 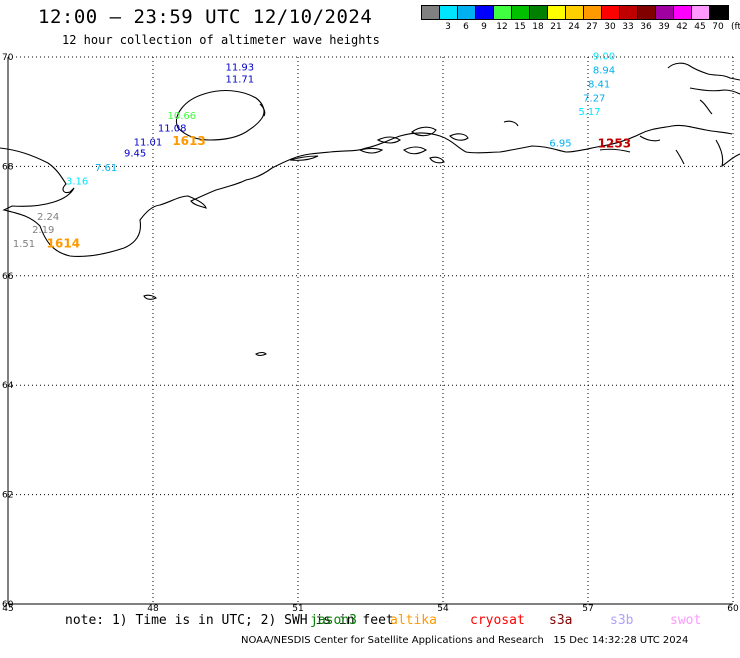 What do you see at coordinates (735, 27) in the screenshot?
I see `legend-unit: (ft)` at bounding box center [735, 27].